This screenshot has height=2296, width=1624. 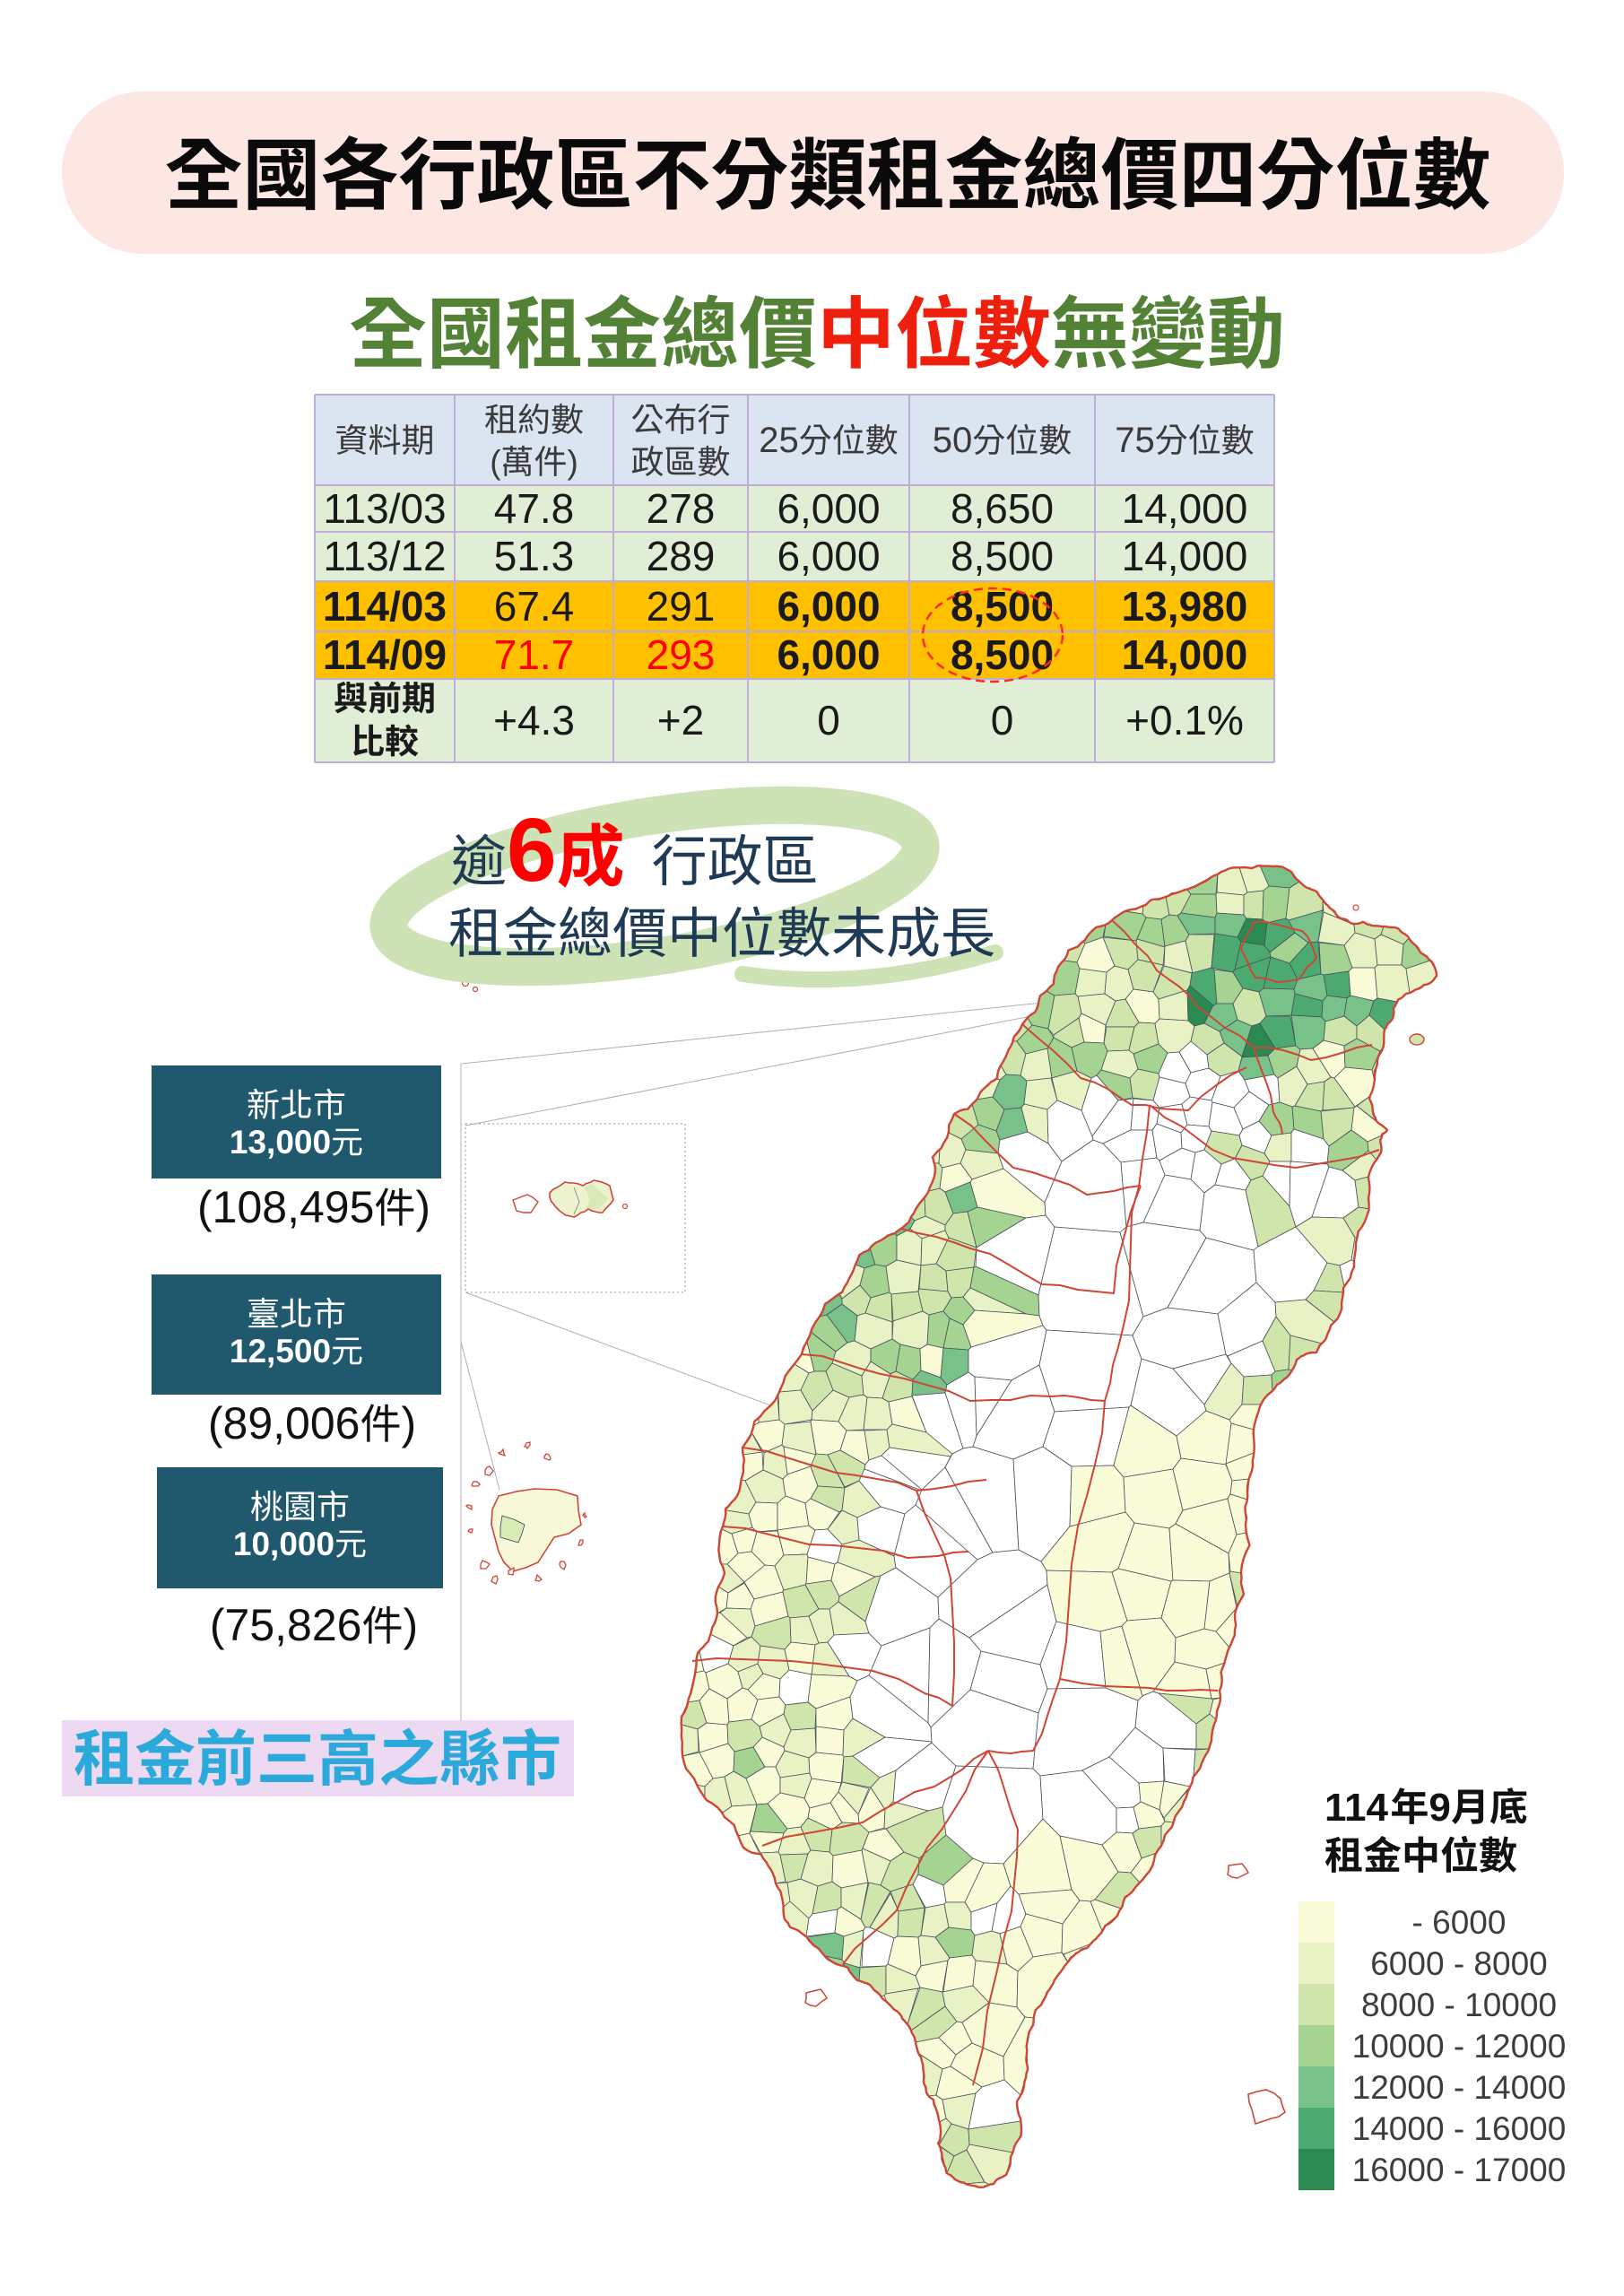 What do you see at coordinates (681, 508) in the screenshot?
I see `svg-text: 278` at bounding box center [681, 508].